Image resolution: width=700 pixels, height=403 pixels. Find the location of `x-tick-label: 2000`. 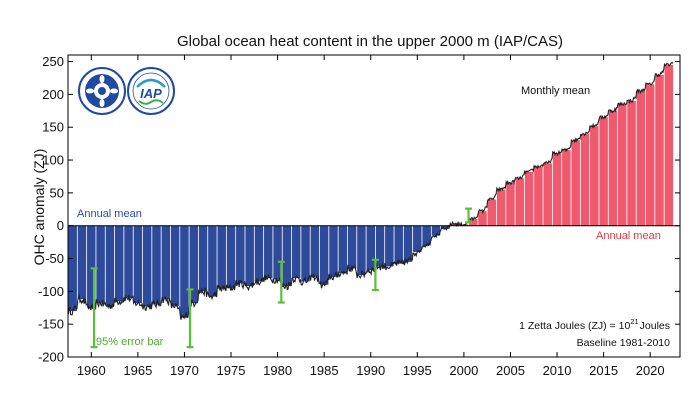

x-tick-label: 2000 is located at coordinates (463, 370).